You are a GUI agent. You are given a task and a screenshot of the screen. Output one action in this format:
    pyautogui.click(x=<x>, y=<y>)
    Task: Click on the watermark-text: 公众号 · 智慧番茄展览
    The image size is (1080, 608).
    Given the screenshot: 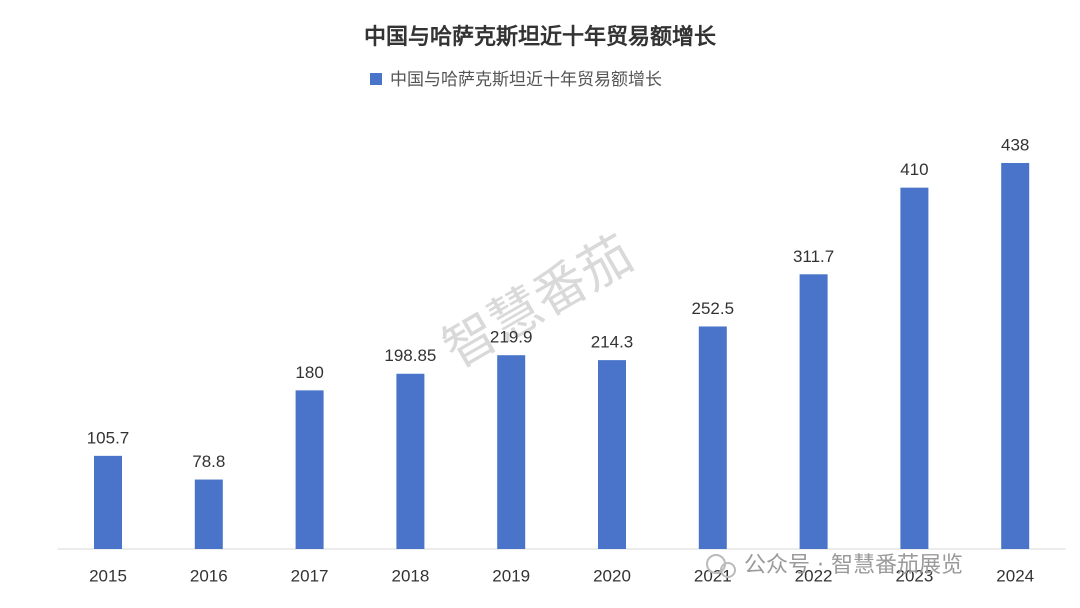 What is the action you would take?
    pyautogui.click(x=853, y=565)
    